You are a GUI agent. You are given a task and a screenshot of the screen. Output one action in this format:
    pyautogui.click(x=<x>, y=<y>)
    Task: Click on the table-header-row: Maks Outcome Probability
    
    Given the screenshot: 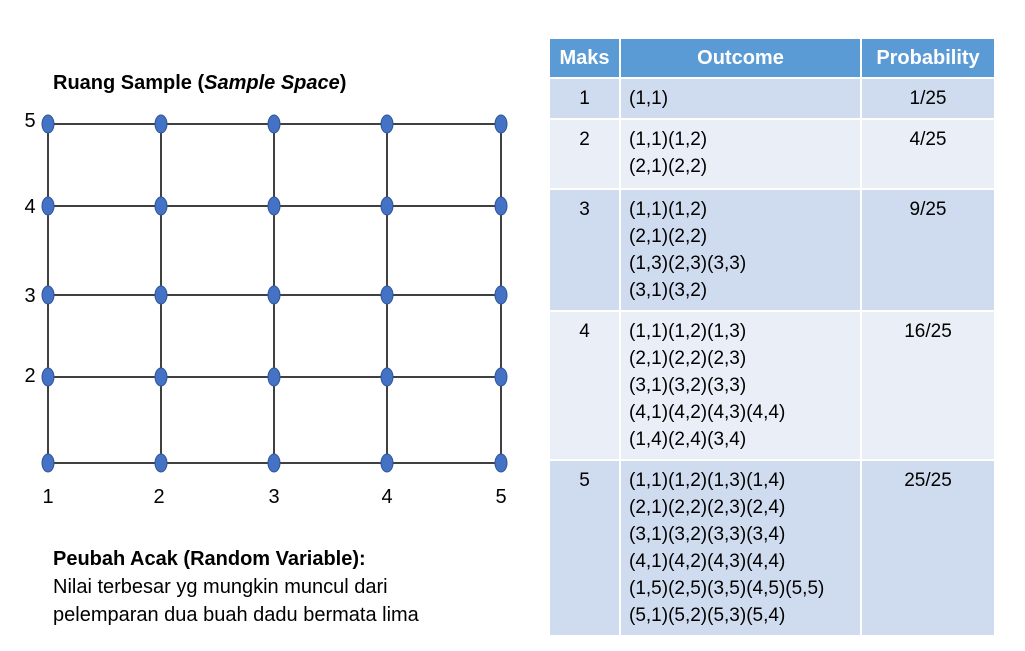 What is the action you would take?
    pyautogui.click(x=772, y=58)
    